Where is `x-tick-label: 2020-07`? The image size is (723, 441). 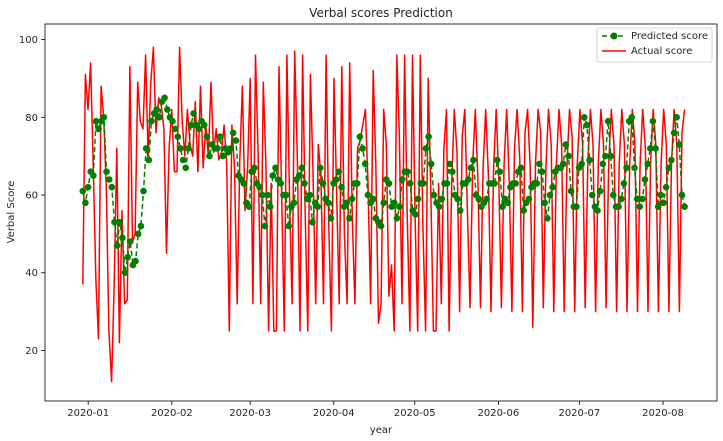
x-tick-label: 2020-07 is located at coordinates (579, 413).